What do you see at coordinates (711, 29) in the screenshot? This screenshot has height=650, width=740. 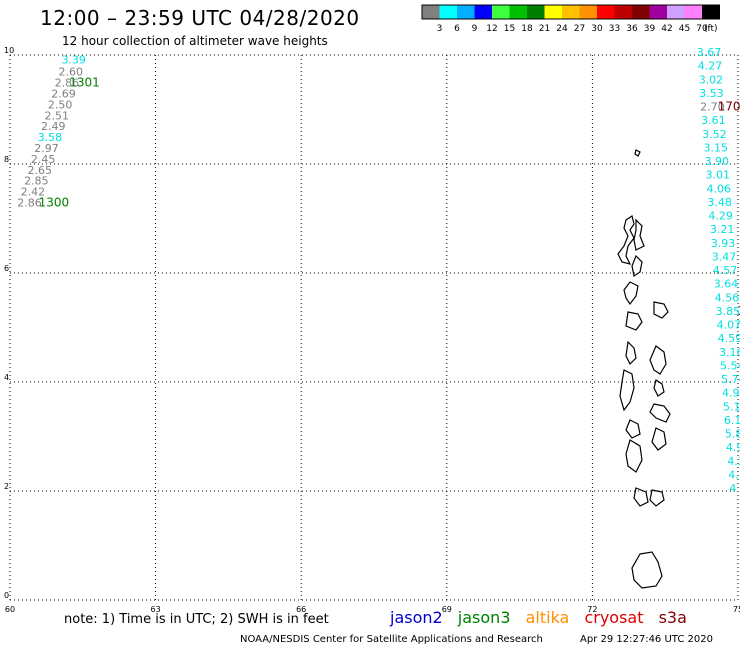 I see `legend-unit: (ft)` at bounding box center [711, 29].